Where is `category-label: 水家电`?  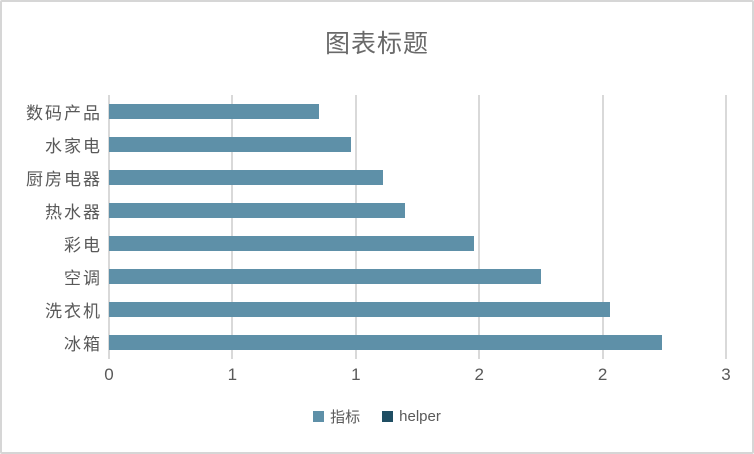 category-label: 水家电 is located at coordinates (73, 146).